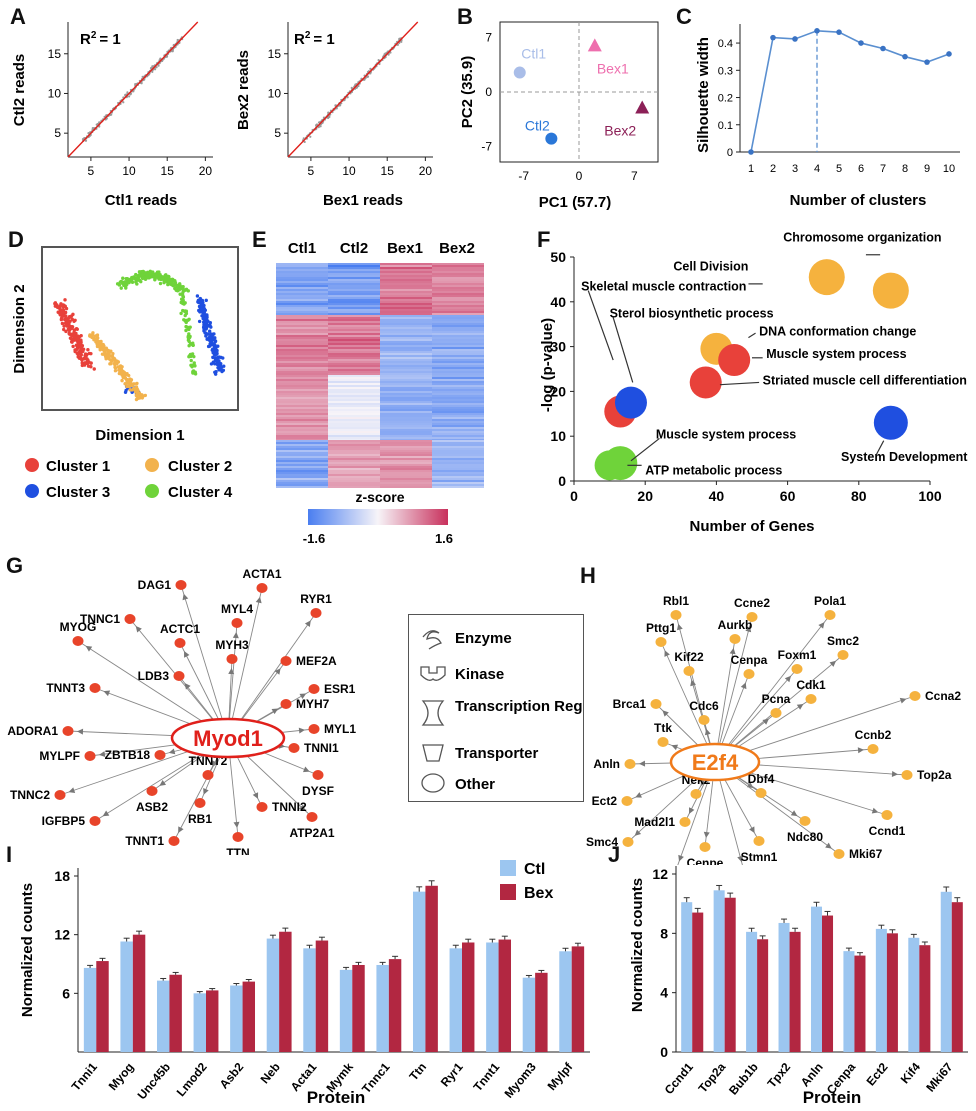  What do you see at coordinates (130, 619) in the screenshot?
I see `node-tnnc1` at bounding box center [130, 619].